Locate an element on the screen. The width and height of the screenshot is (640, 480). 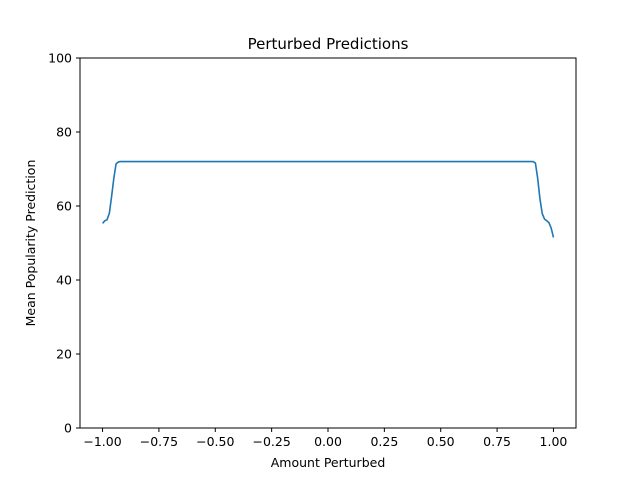
y-tick-label: 0 is located at coordinates (68, 428).